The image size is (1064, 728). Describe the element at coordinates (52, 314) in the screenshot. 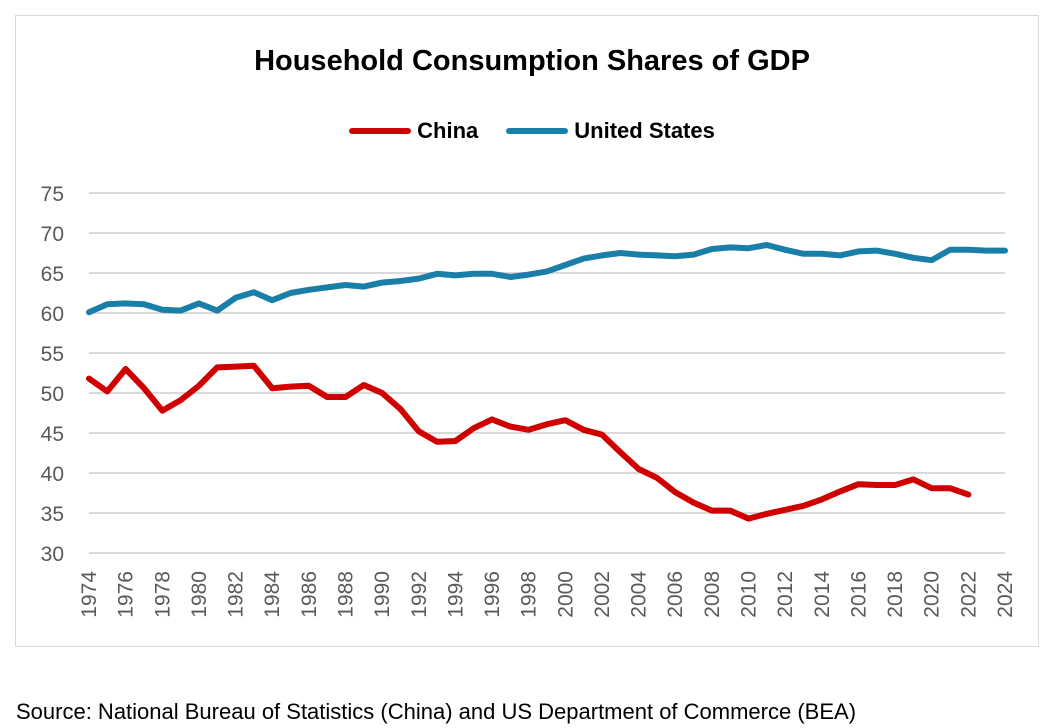

I see `y-tick-label-60: 60` at that location.